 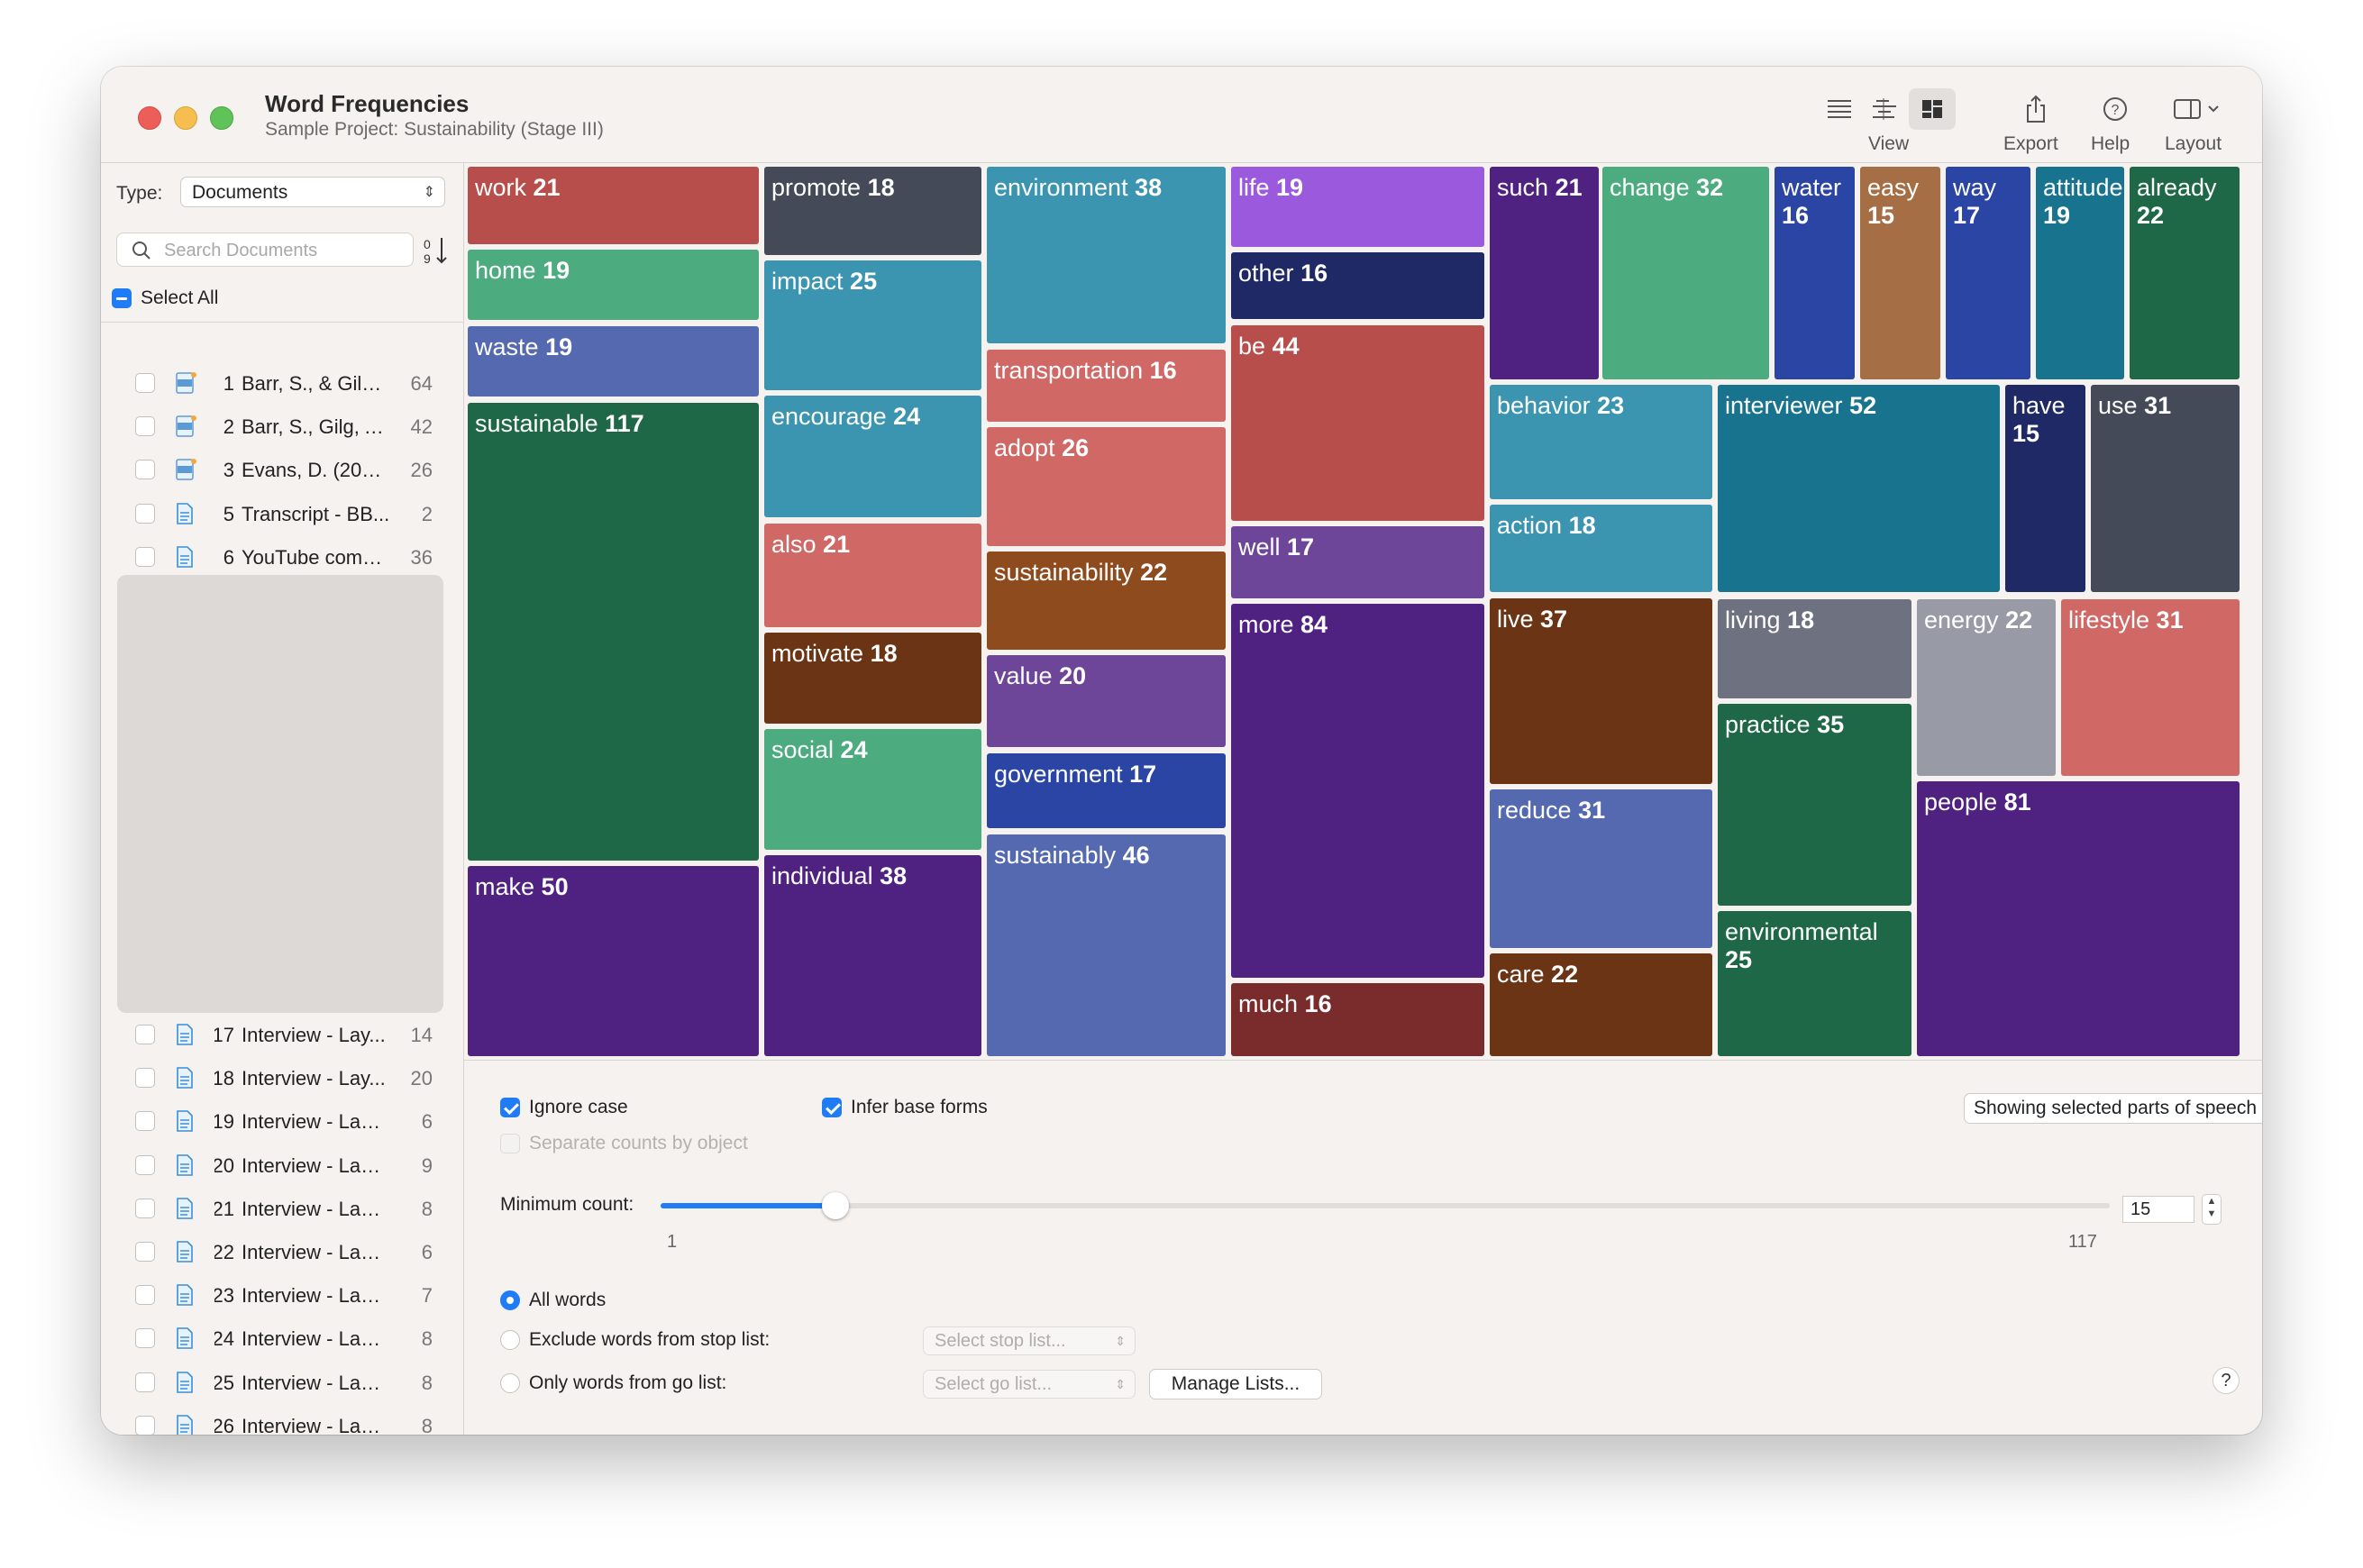 What do you see at coordinates (510, 1340) in the screenshot?
I see `exclude-stop-list-radio` at bounding box center [510, 1340].